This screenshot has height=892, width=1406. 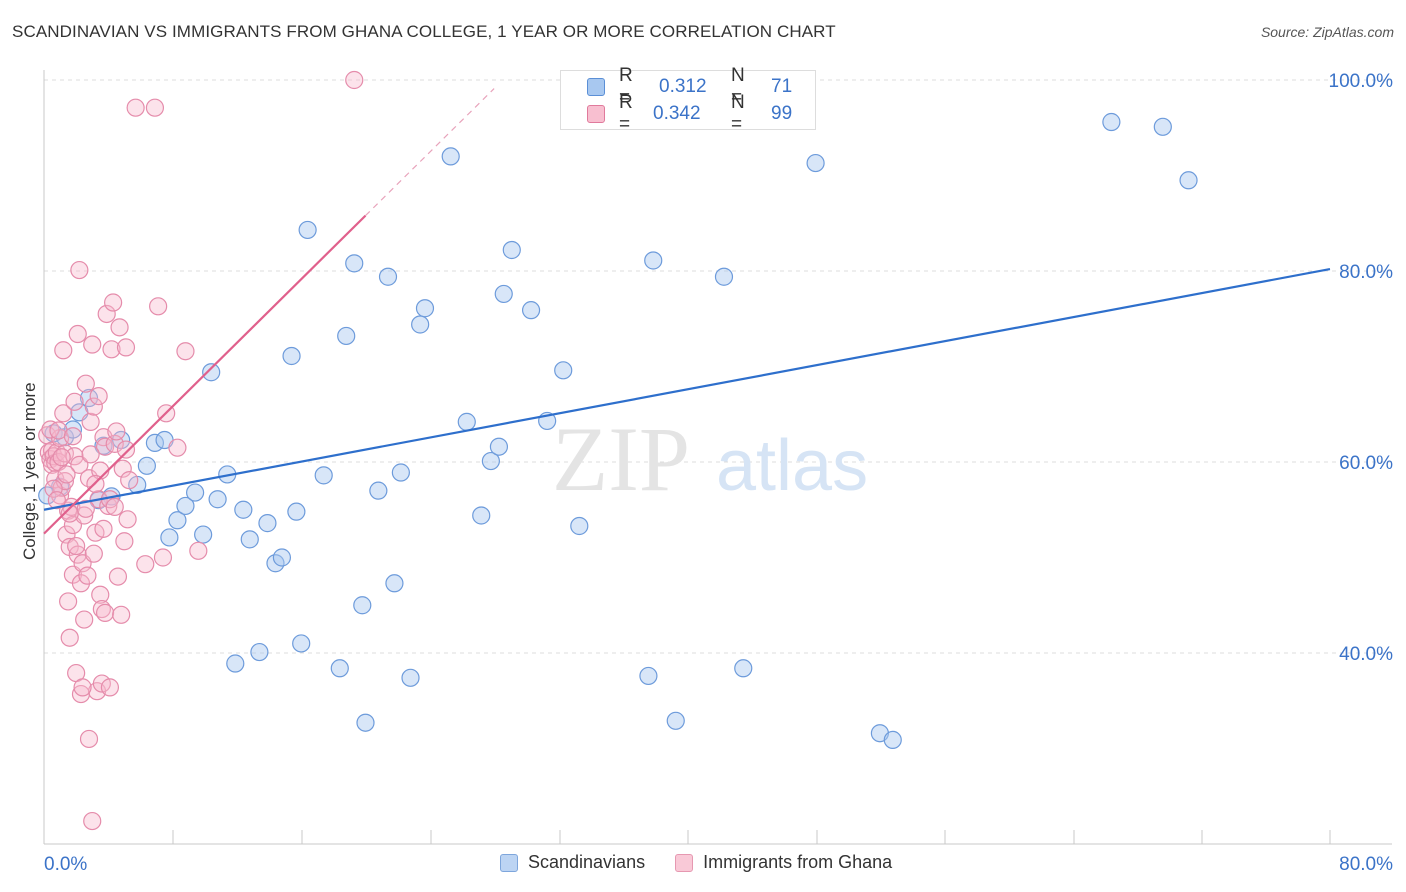 I want to click on legend-swatch-ghana, so click(x=684, y=862).